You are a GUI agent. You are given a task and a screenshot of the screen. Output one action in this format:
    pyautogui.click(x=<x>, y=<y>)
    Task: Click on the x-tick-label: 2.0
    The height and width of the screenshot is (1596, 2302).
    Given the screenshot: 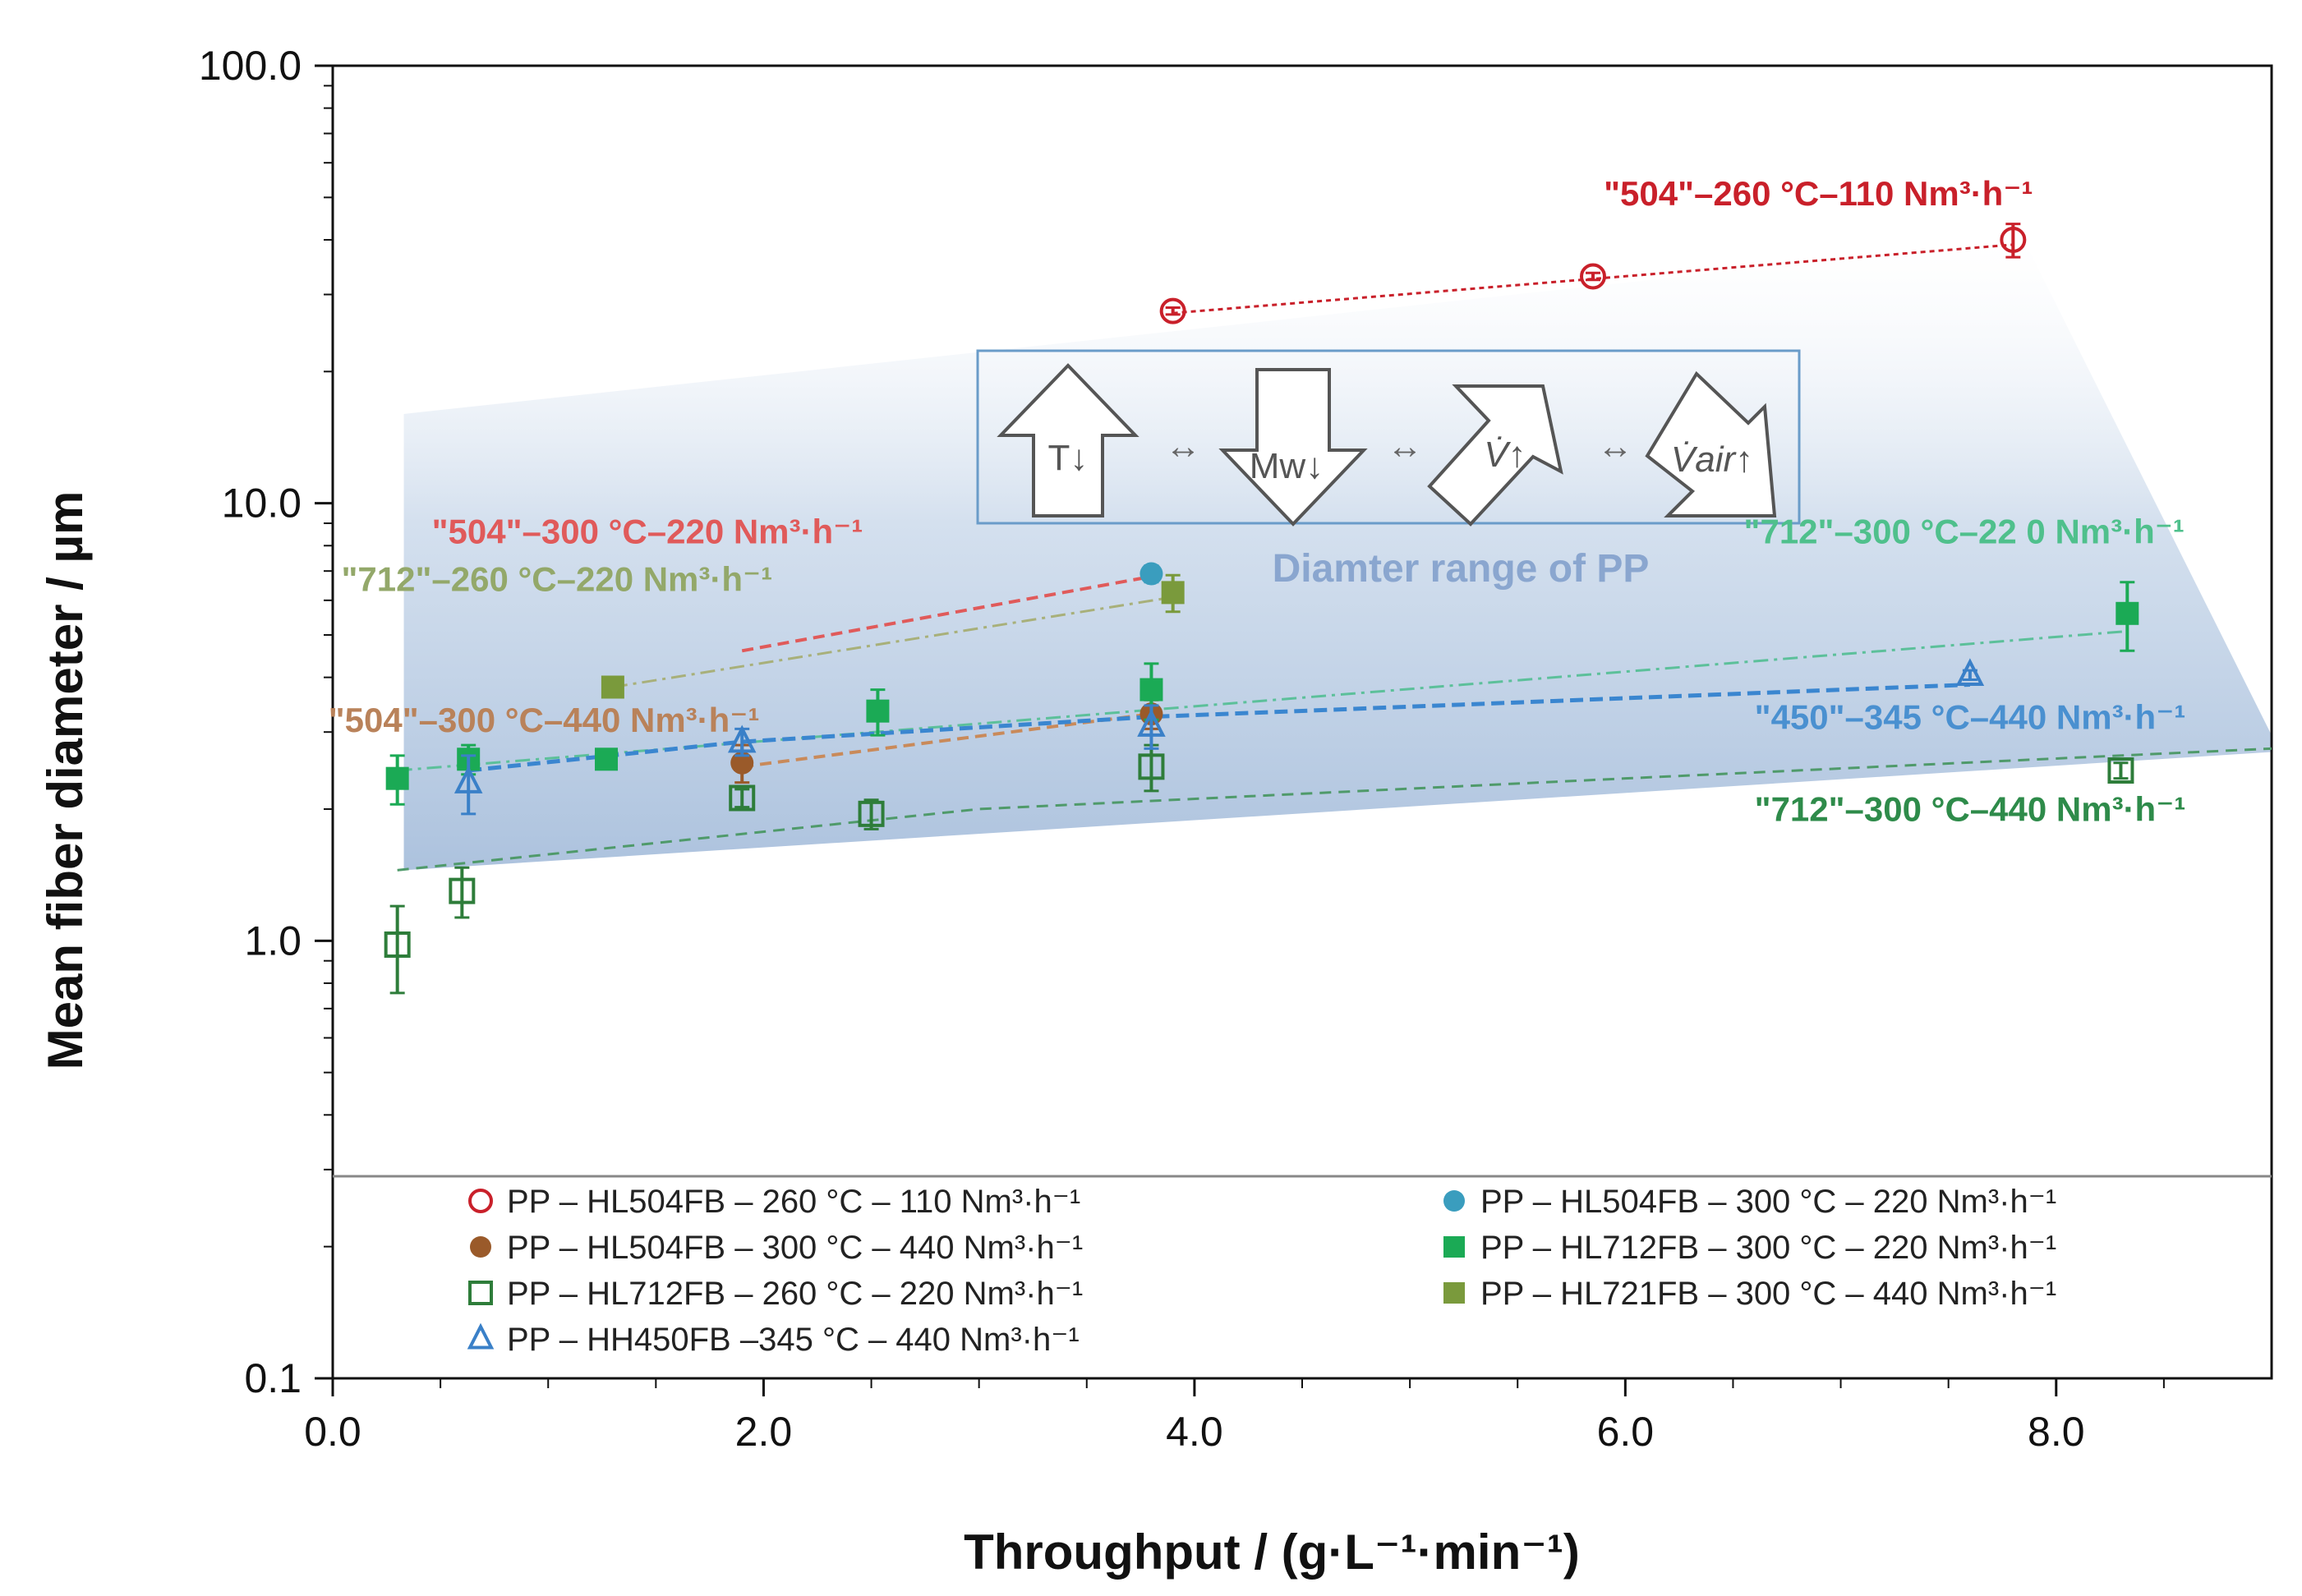 What is the action you would take?
    pyautogui.click(x=764, y=1432)
    